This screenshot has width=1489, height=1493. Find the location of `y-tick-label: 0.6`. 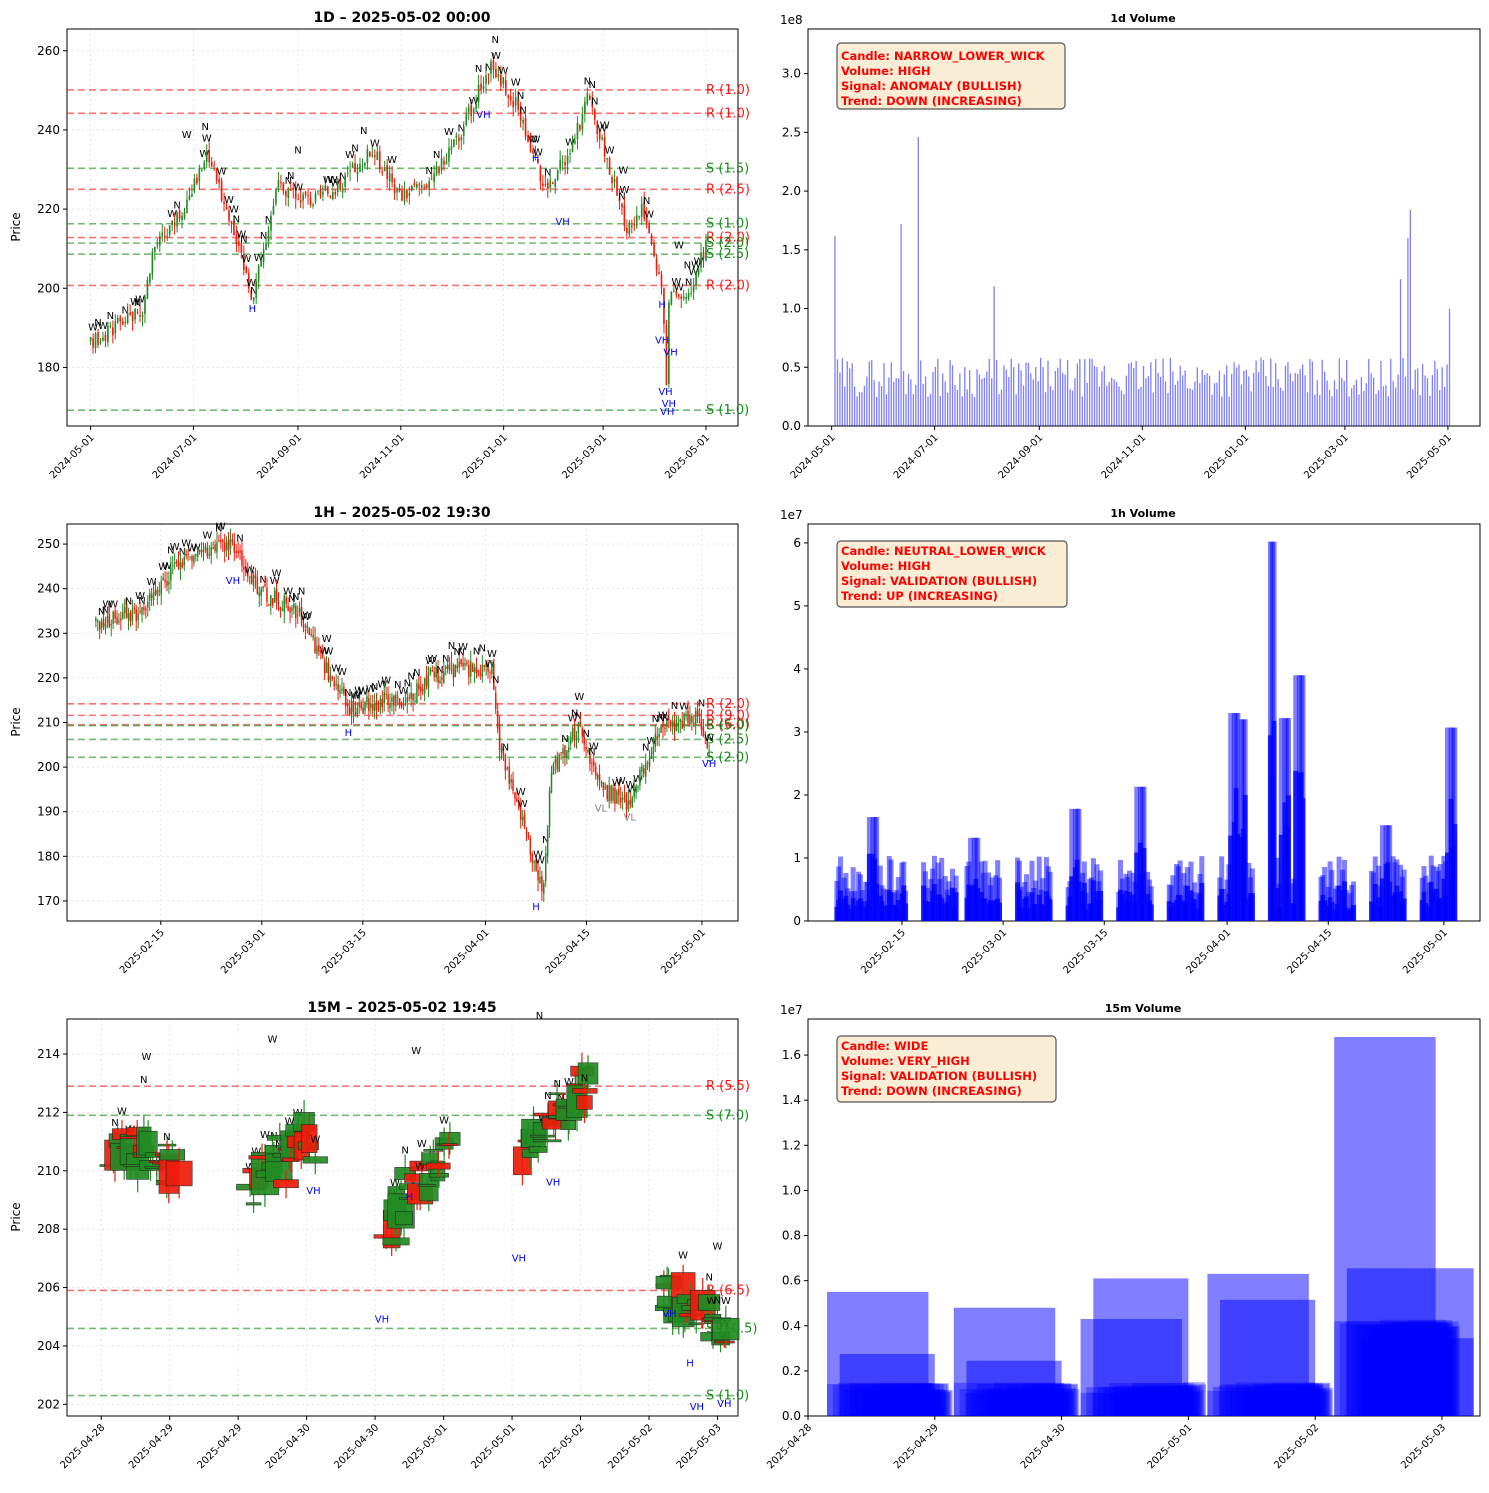

y-tick-label: 0.6 is located at coordinates (791, 1281).